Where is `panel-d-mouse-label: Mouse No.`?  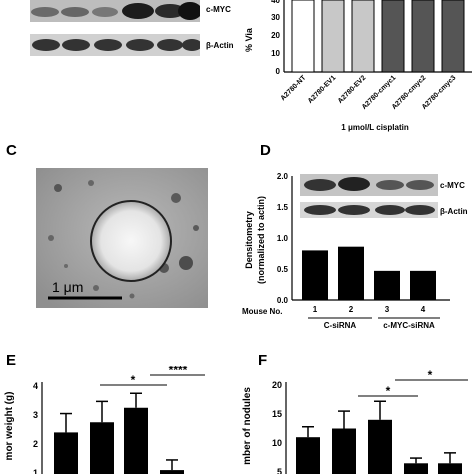 panel-d-mouse-label: Mouse No. is located at coordinates (262, 311).